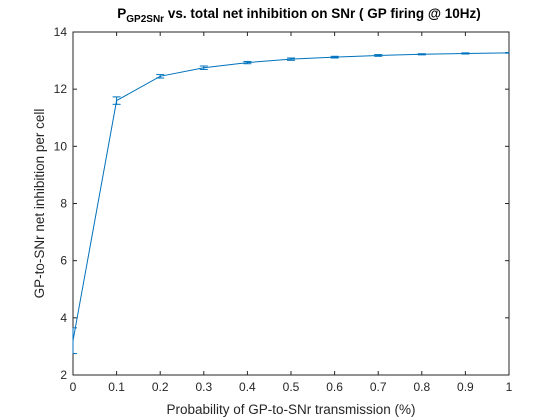  I want to click on x-tick-label: 0.4, so click(247, 387).